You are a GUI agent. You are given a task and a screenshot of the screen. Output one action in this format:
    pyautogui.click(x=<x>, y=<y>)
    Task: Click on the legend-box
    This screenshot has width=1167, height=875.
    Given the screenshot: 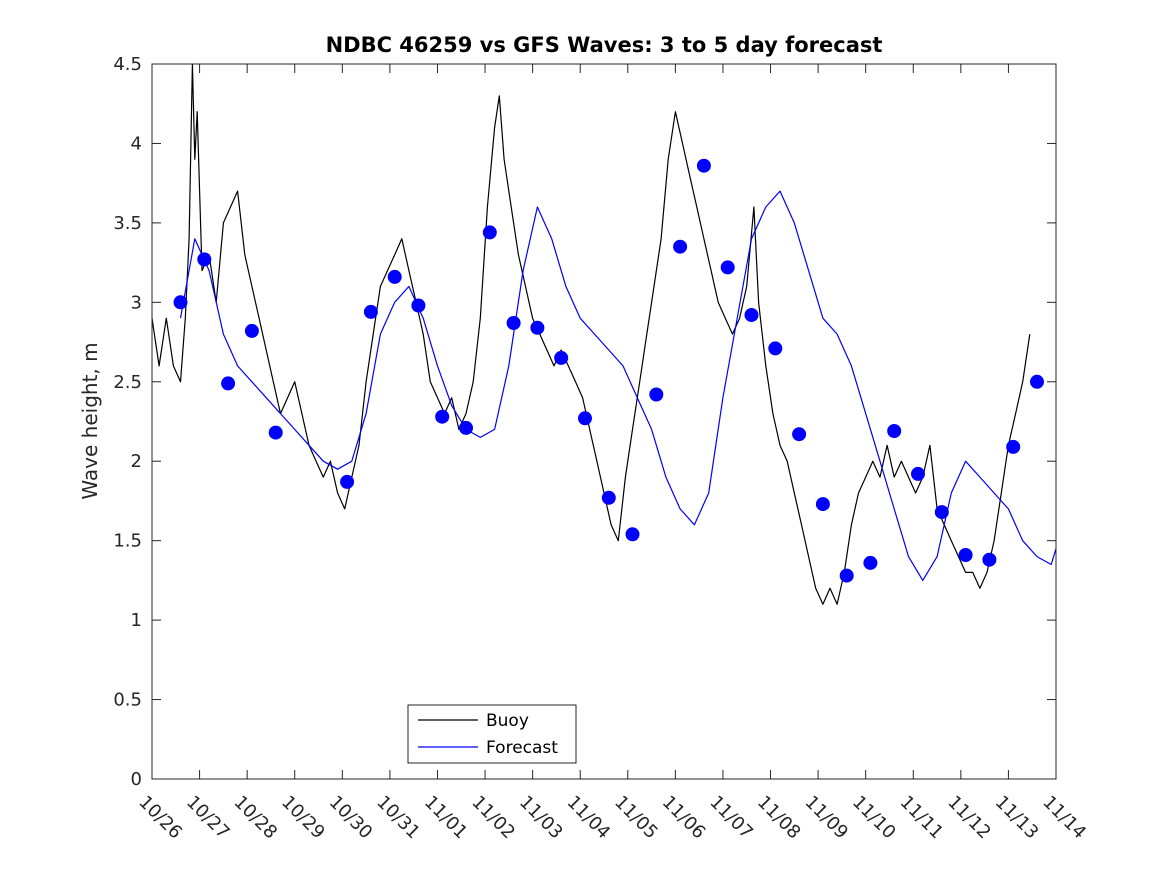 What is the action you would take?
    pyautogui.click(x=492, y=734)
    